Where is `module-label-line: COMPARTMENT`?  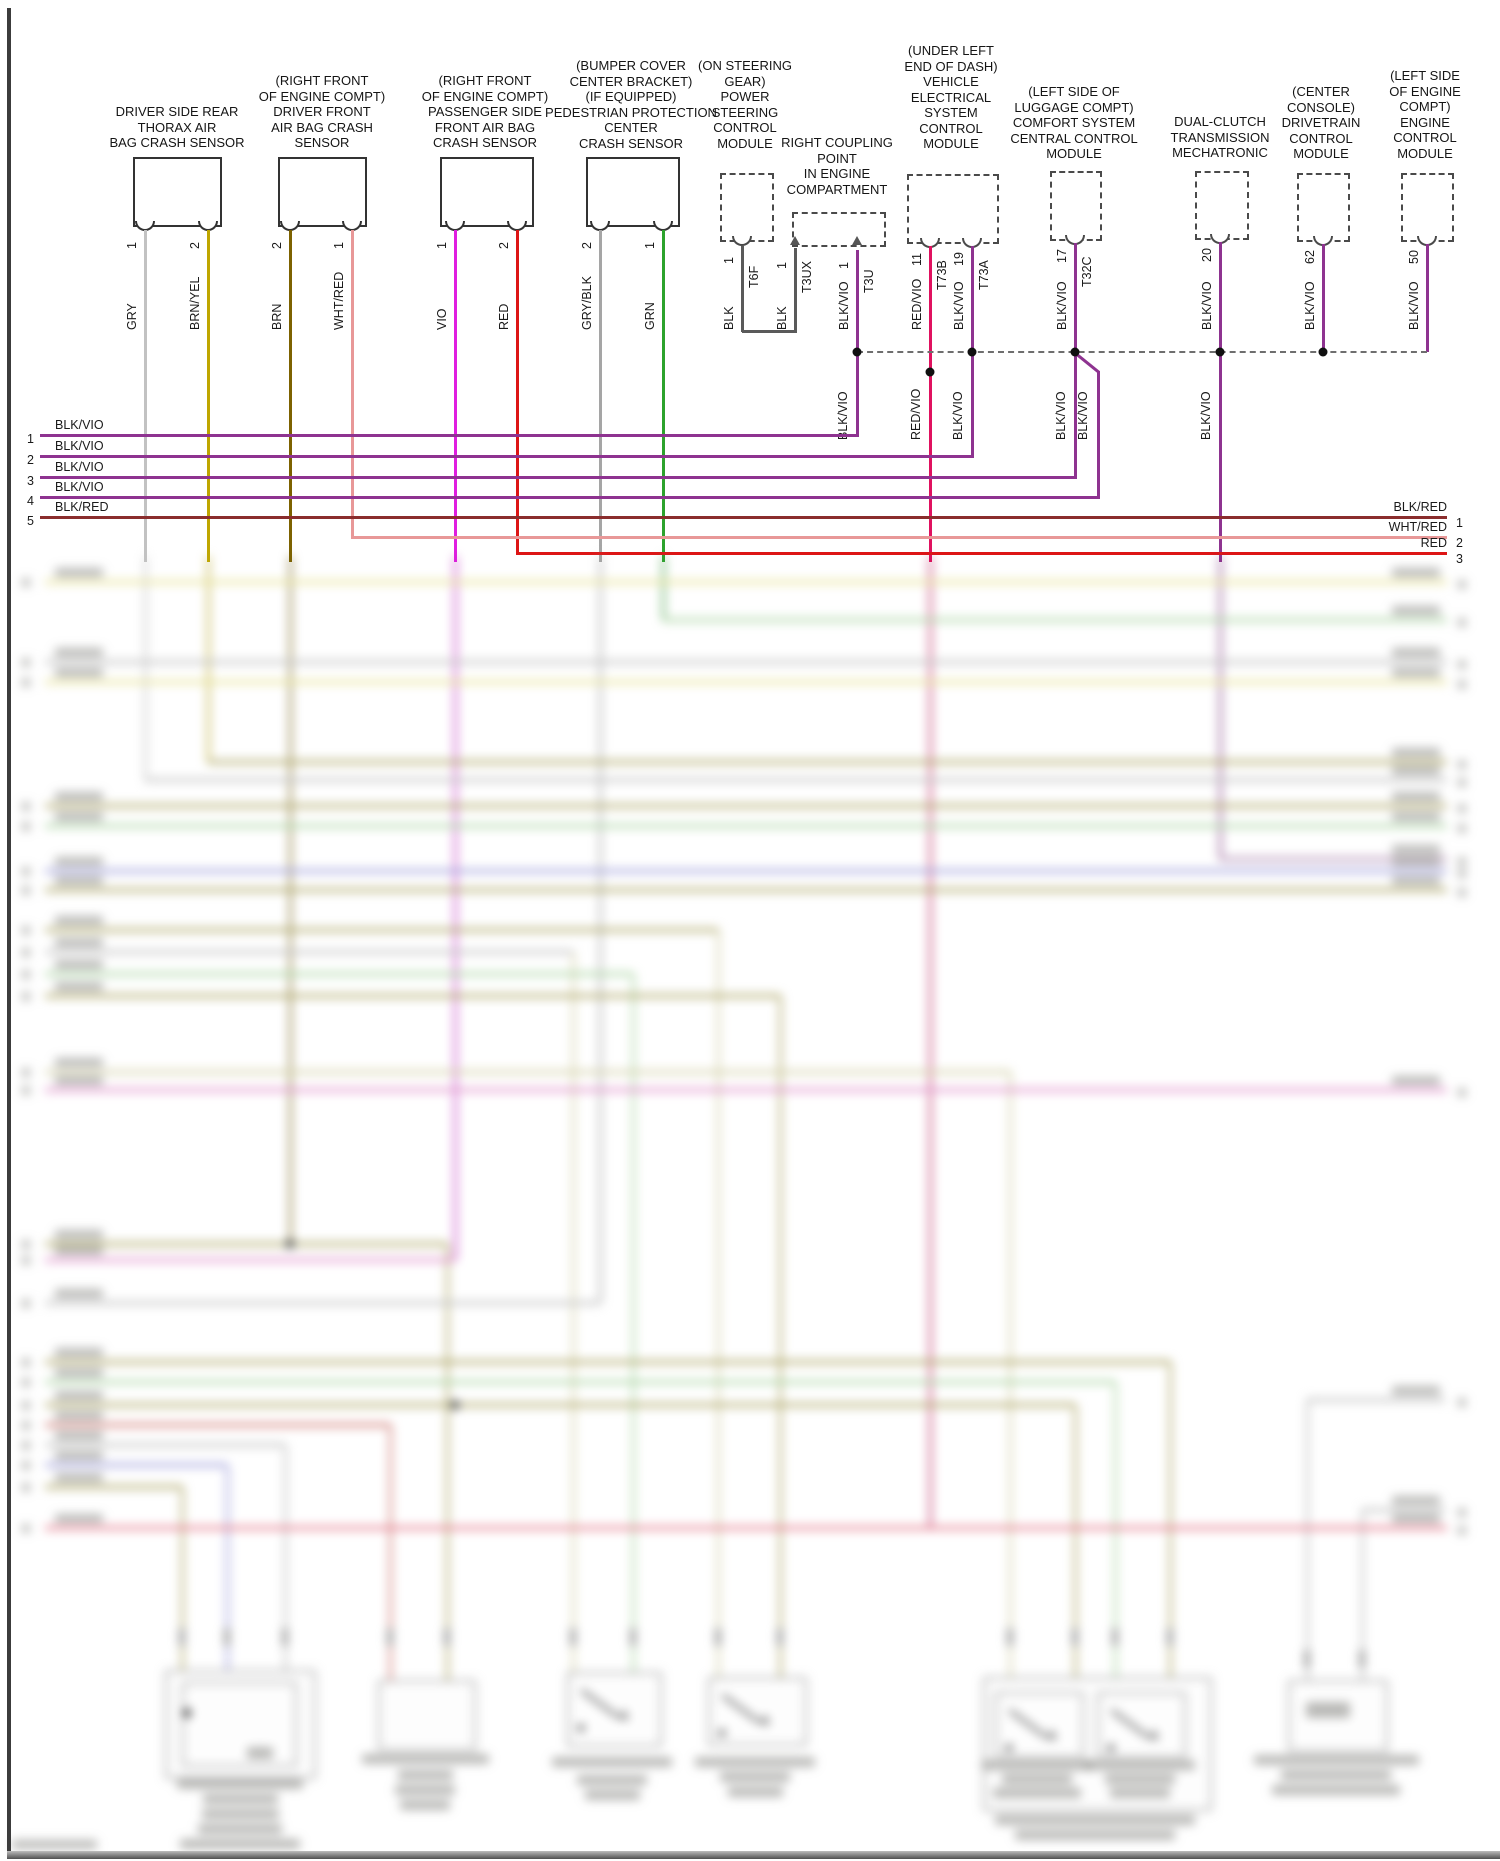
module-label-line: COMPARTMENT is located at coordinates (837, 189).